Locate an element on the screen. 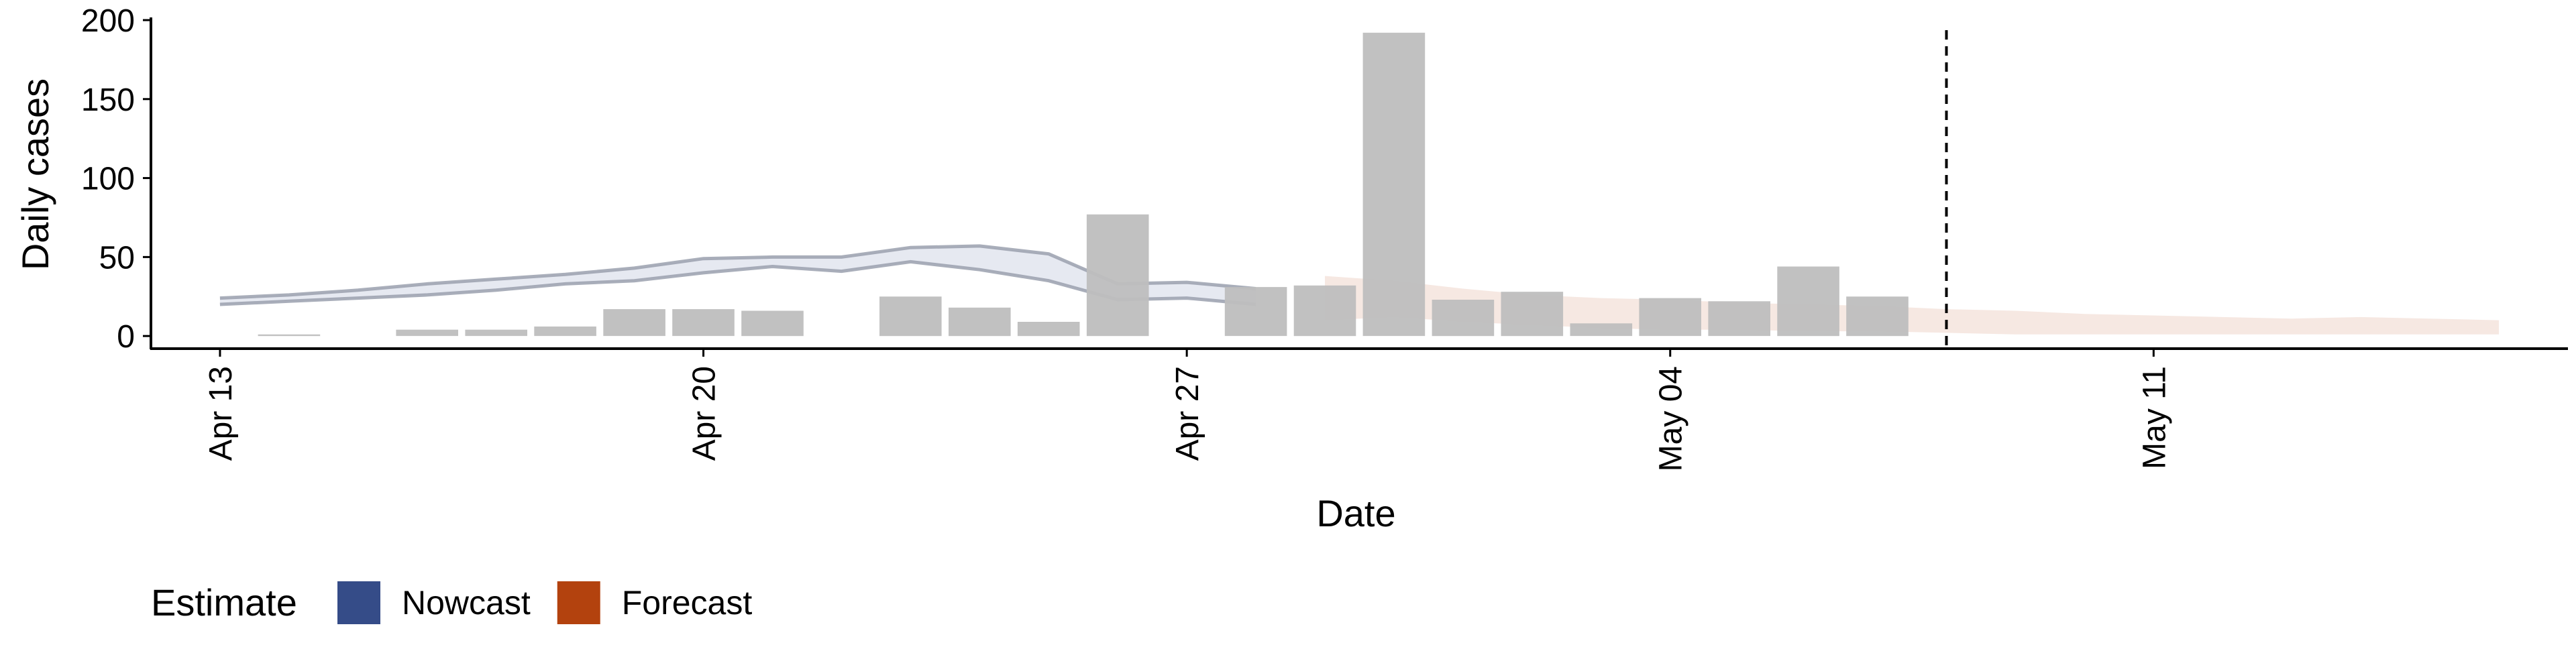  x-tick-label: Apr 27 is located at coordinates (1187, 414).